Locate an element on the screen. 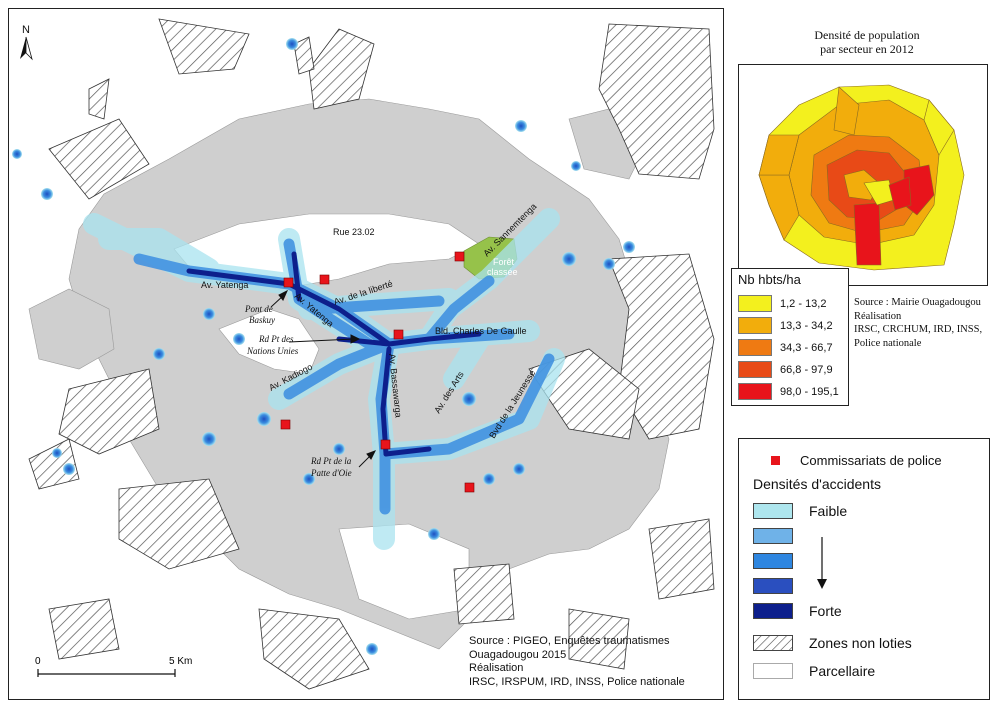 This screenshot has width=1000, height=707. density-class-row: 34,3 - 66,7 is located at coordinates (785, 347).